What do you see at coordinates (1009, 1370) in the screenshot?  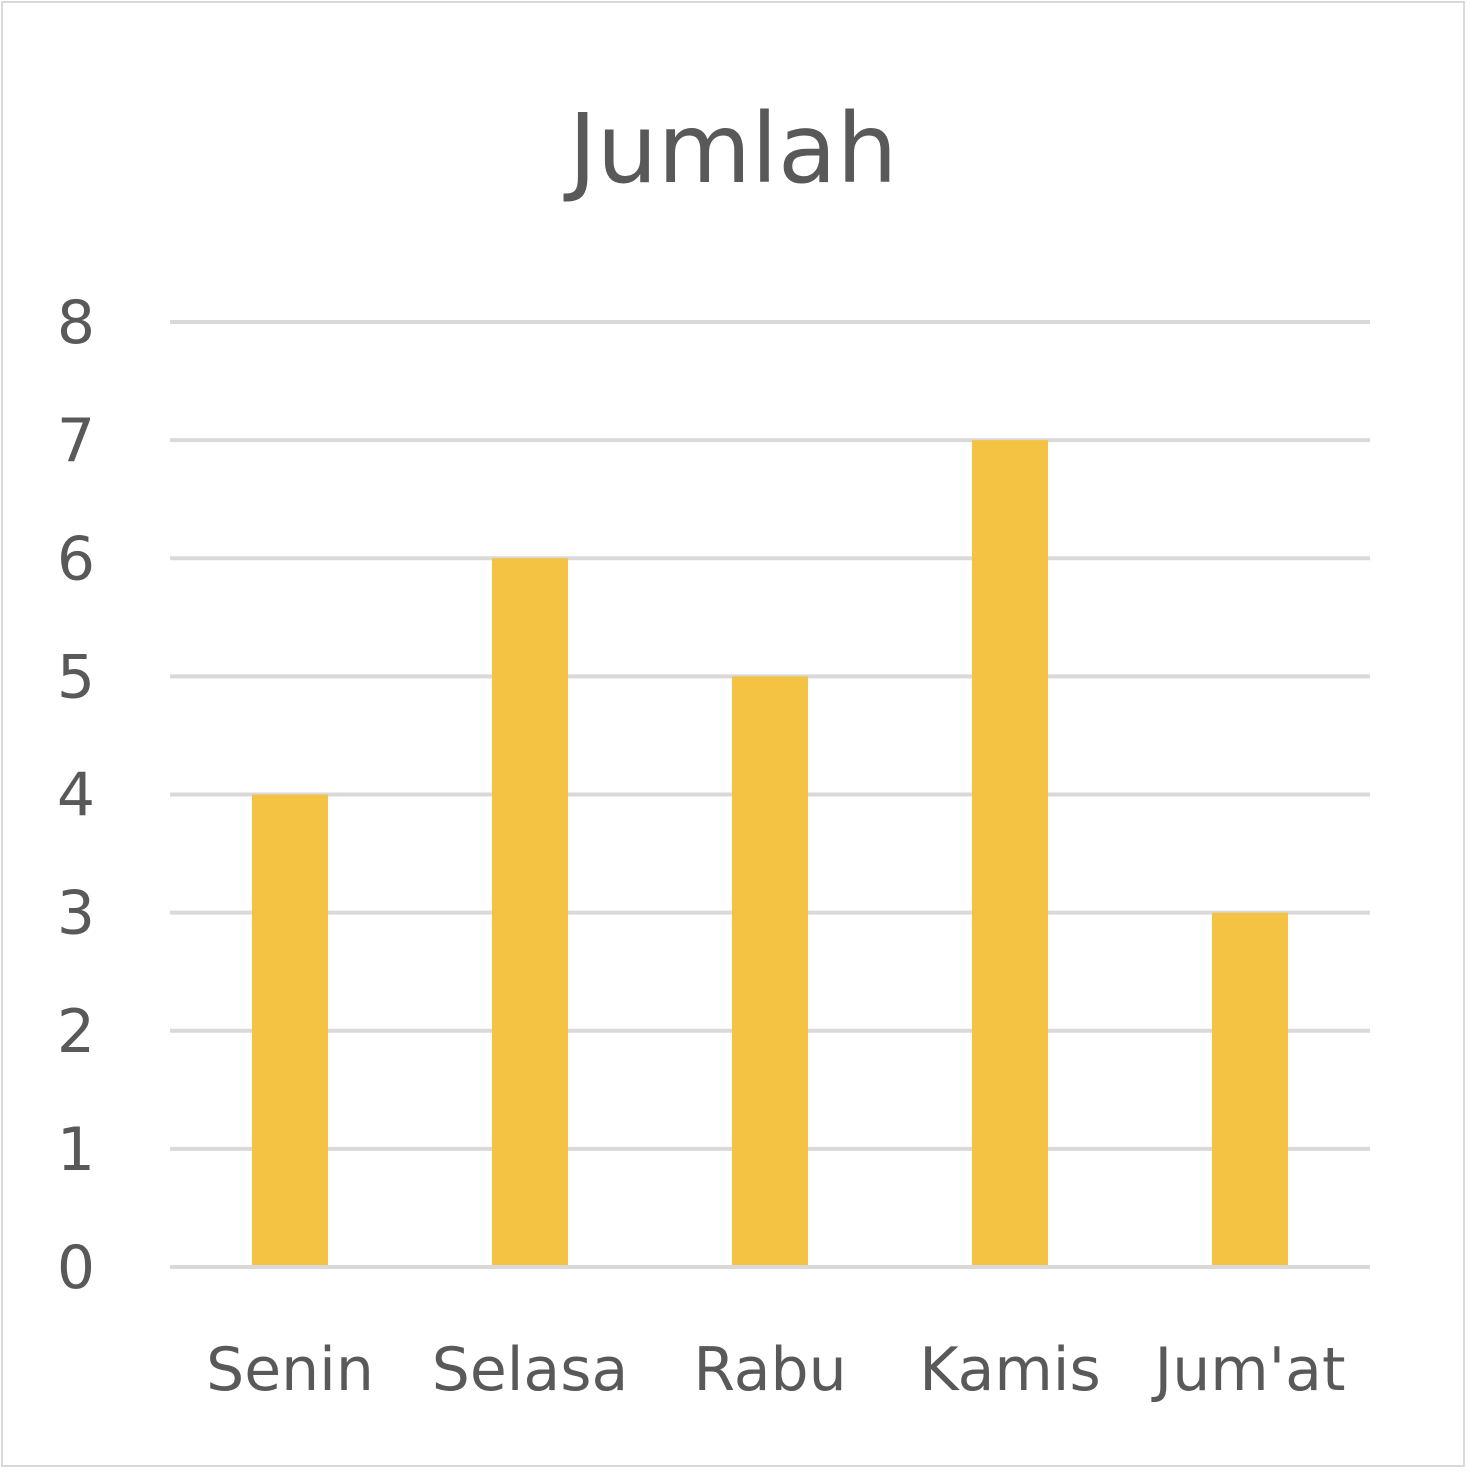 I see `x-category-label: Kamis` at bounding box center [1009, 1370].